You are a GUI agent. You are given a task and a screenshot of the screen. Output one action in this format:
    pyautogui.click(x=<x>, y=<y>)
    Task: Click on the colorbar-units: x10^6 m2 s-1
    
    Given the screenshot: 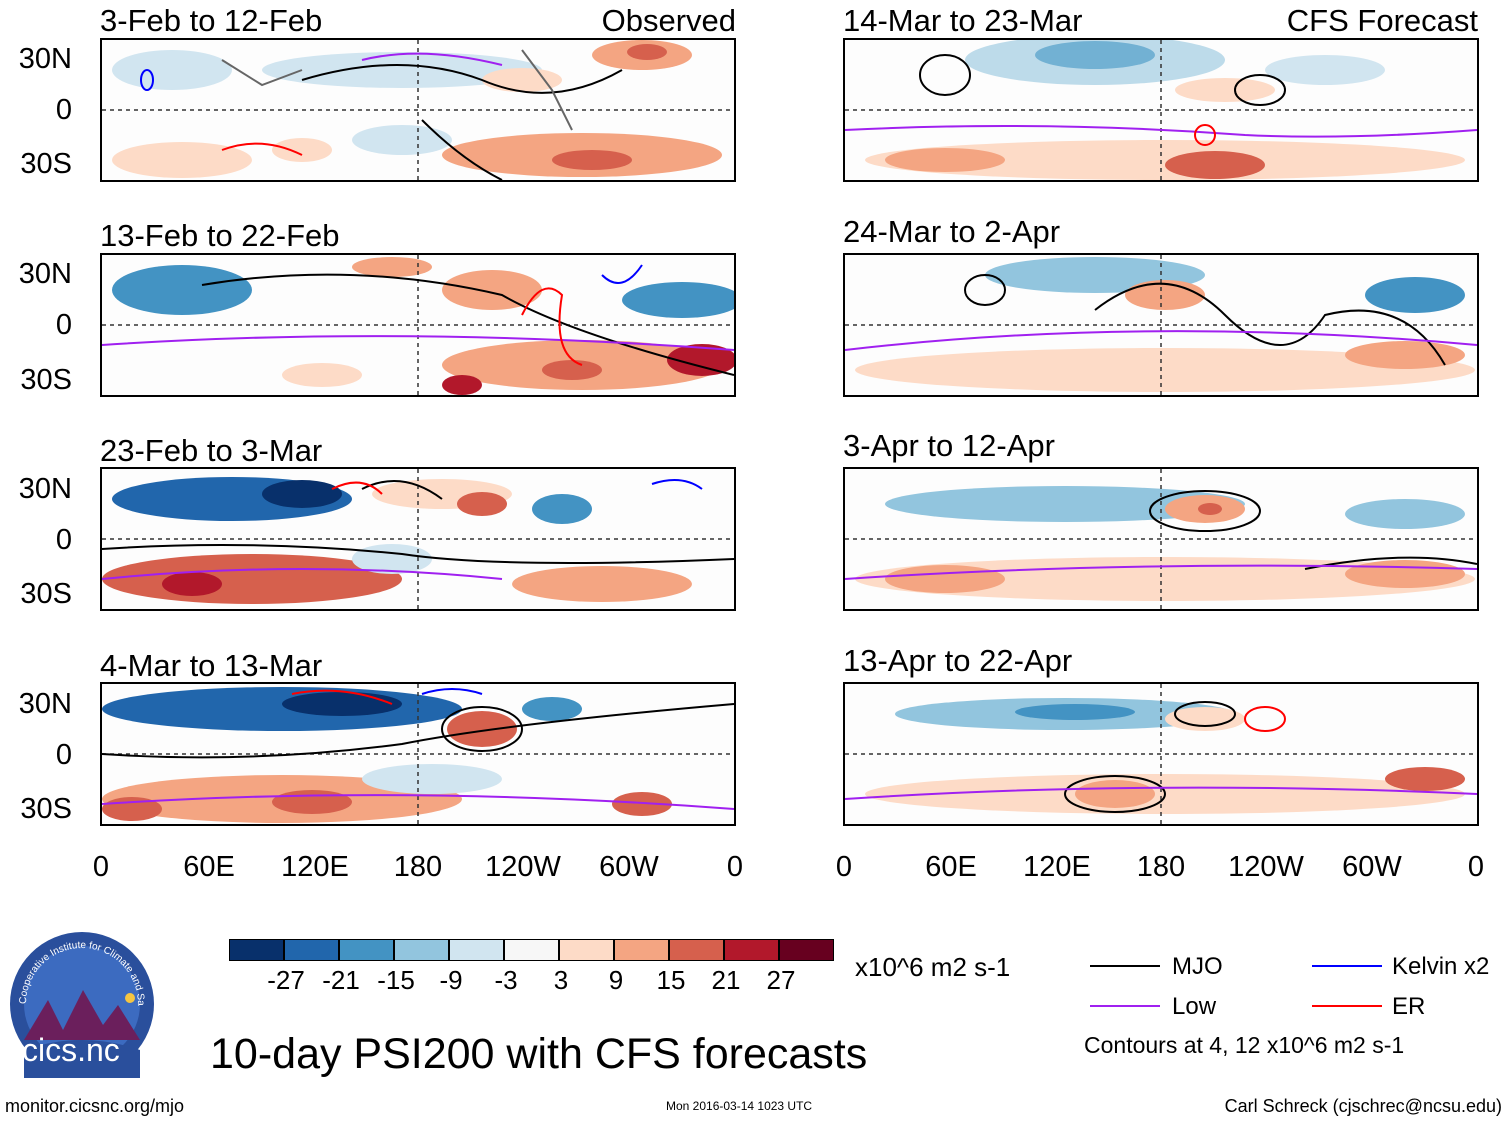 What is the action you would take?
    pyautogui.click(x=933, y=967)
    